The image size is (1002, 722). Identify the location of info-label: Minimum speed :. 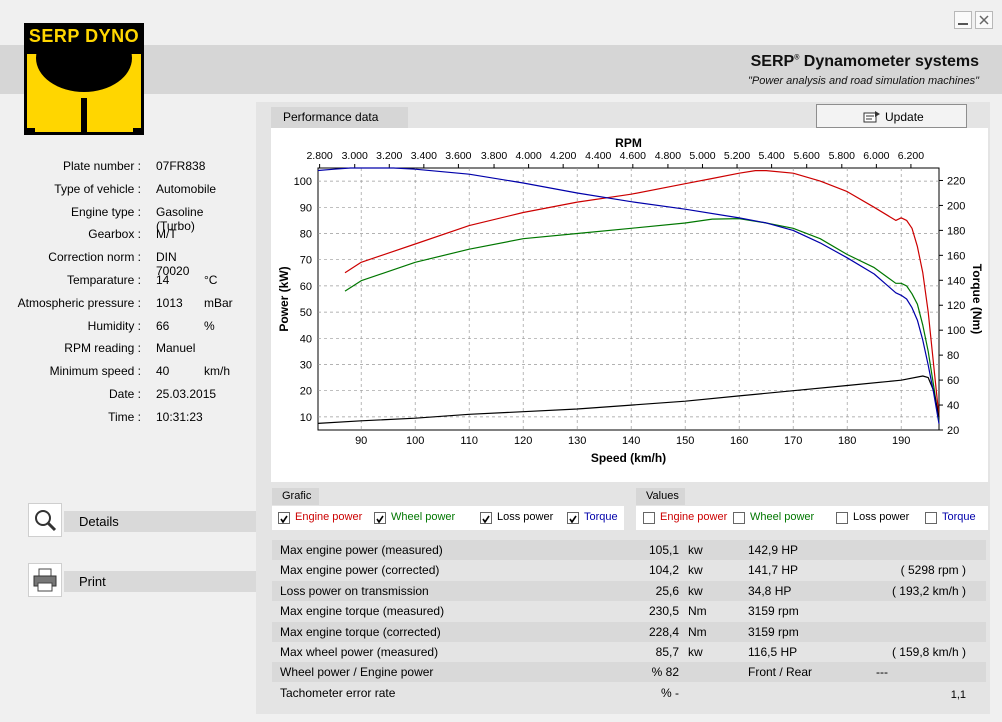
(95, 371).